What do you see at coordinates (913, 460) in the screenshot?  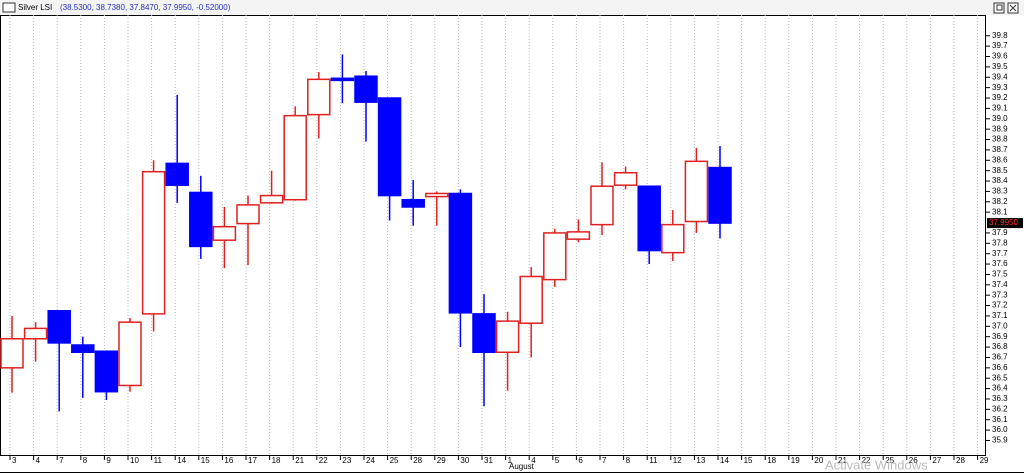 I see `x-tick-label: 26` at bounding box center [913, 460].